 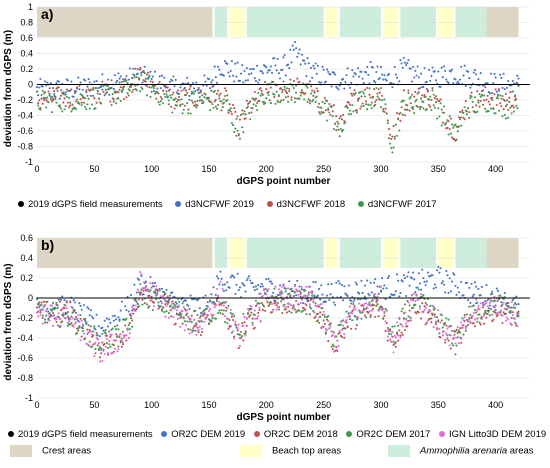 I want to click on x-tick-label: 150, so click(x=208, y=169).